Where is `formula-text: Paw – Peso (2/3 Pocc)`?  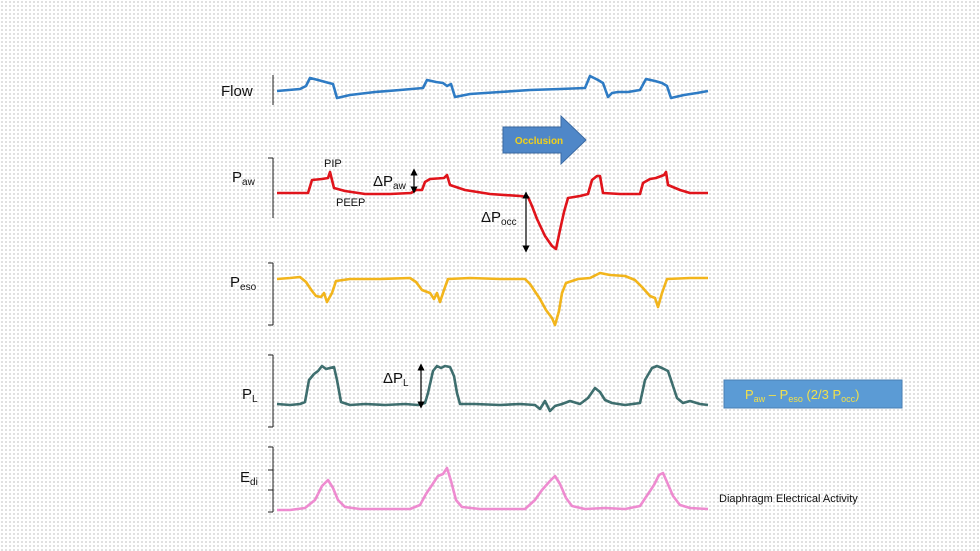 formula-text: Paw – Peso (2/3 Pocc) is located at coordinates (802, 395).